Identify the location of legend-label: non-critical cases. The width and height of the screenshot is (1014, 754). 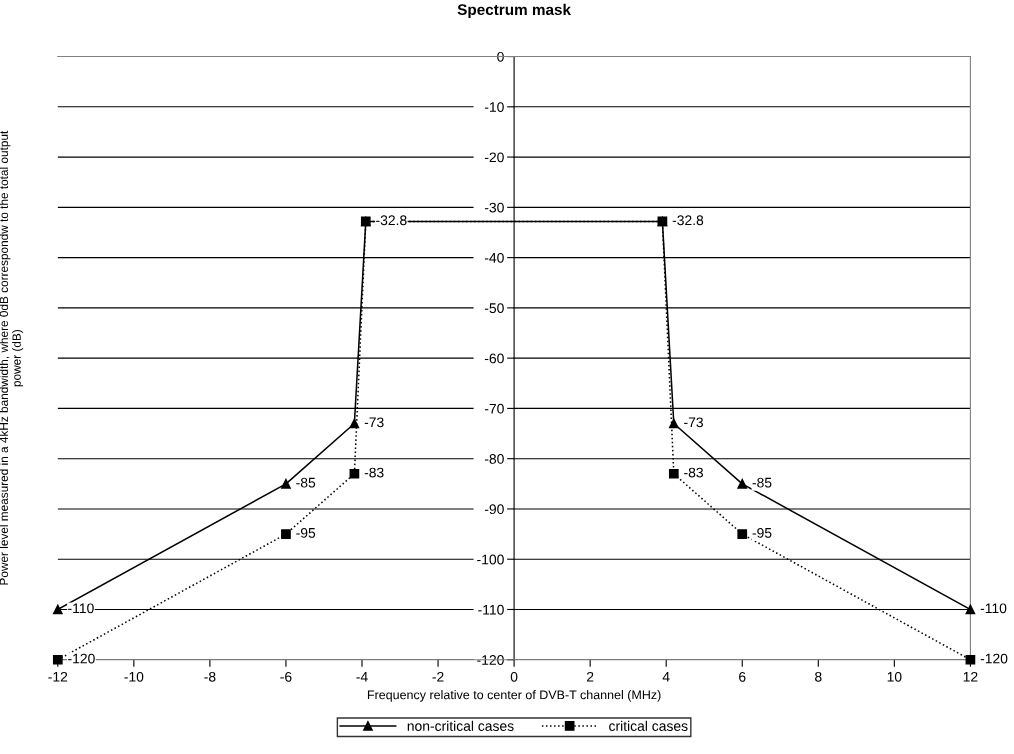
(460, 725).